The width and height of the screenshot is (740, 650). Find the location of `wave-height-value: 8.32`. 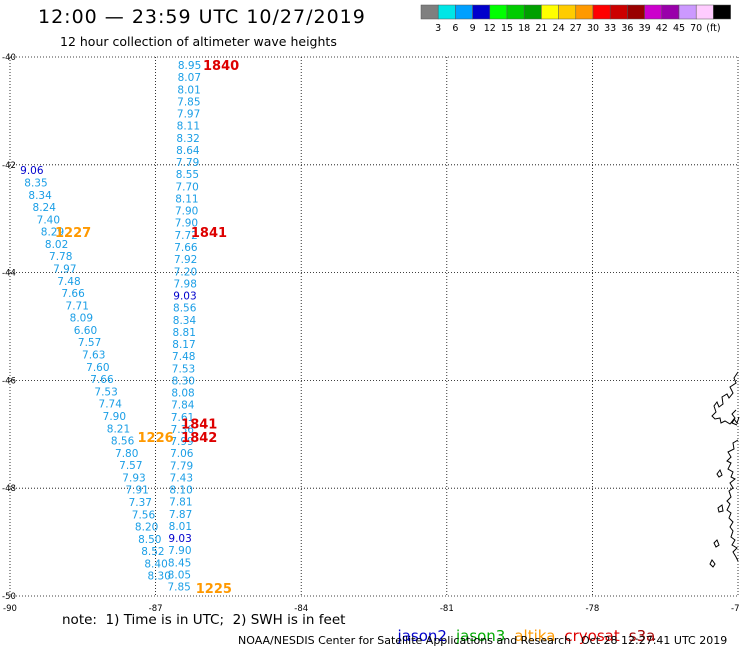

wave-height-value: 8.32 is located at coordinates (187, 139).